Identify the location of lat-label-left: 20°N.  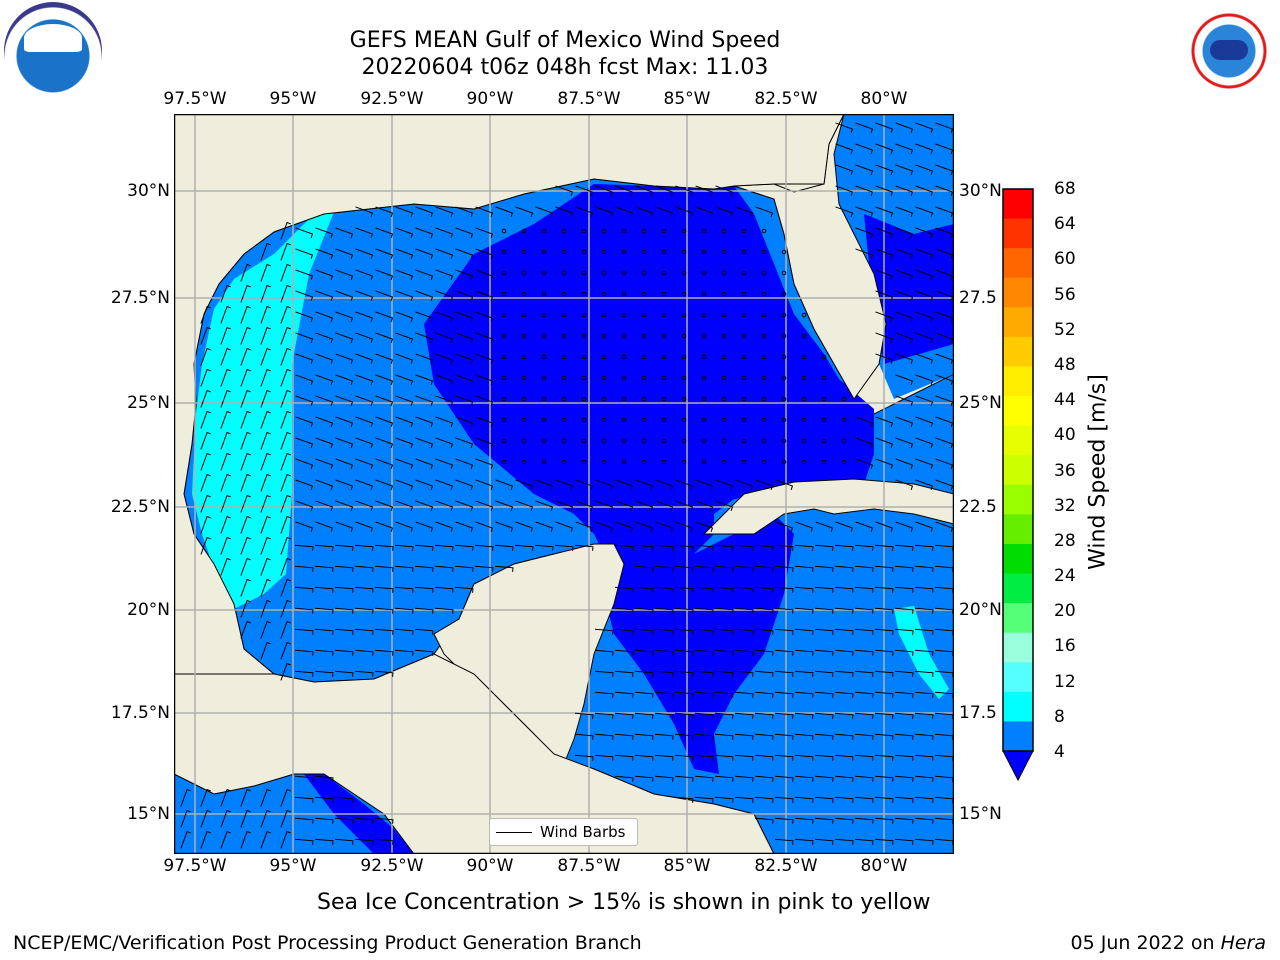
(148, 610).